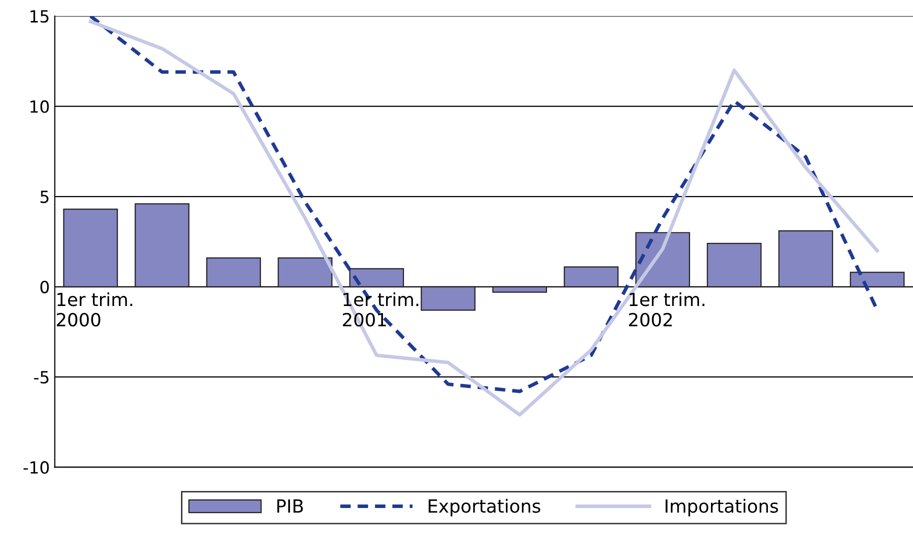 The height and width of the screenshot is (537, 913). What do you see at coordinates (94, 309) in the screenshot?
I see `x-tick-label: 1er trim. 2000` at bounding box center [94, 309].